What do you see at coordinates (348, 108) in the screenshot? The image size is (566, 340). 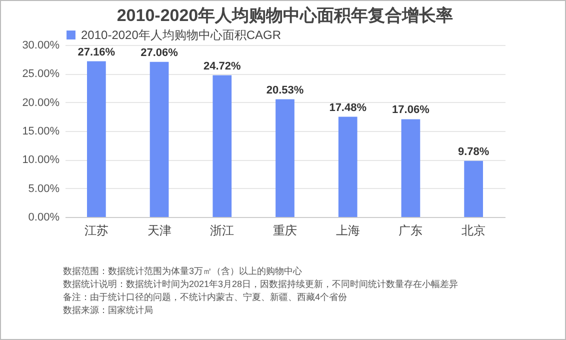 I see `data-label: 17.48%` at bounding box center [348, 108].